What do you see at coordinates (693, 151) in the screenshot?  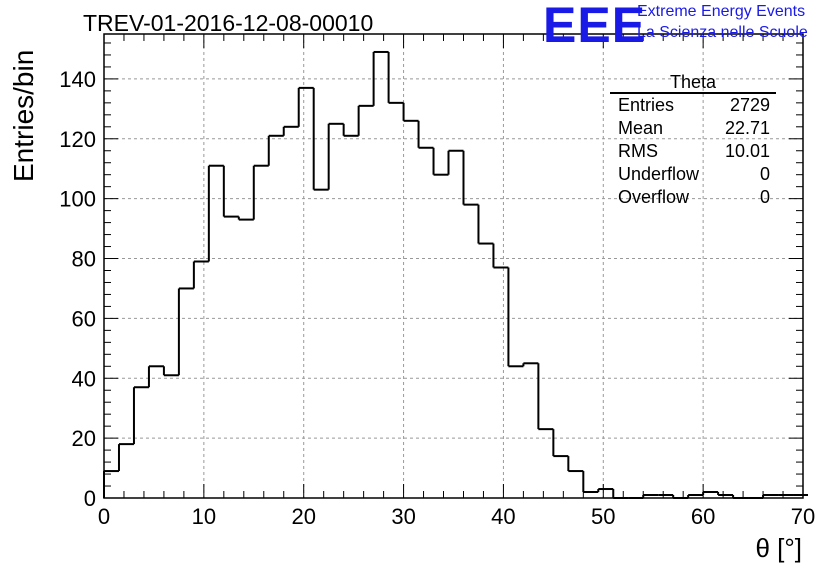 I see `stats-row: RMS 10.01` at bounding box center [693, 151].